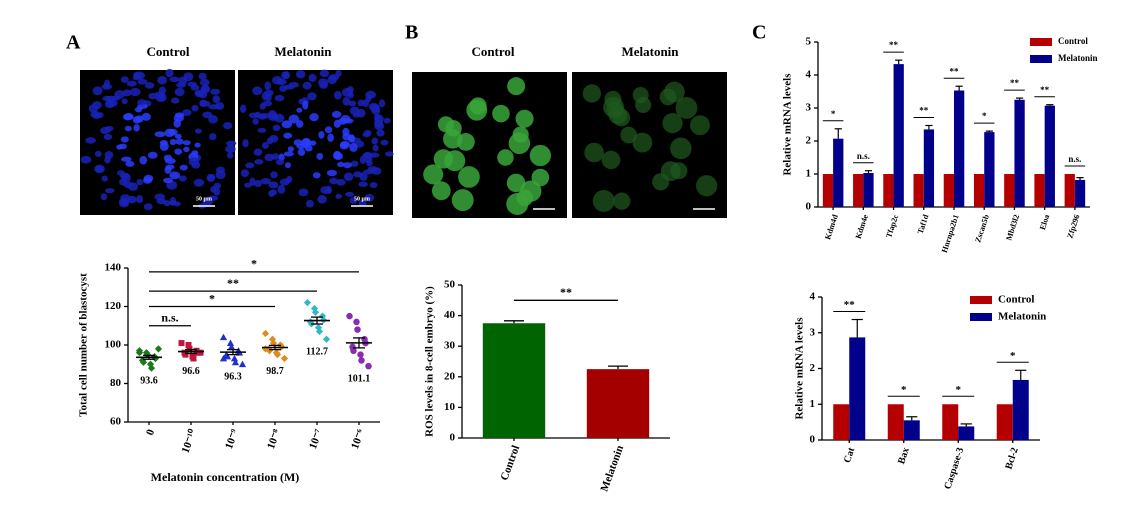  What do you see at coordinates (954, 468) in the screenshot?
I see `x-tick-label: Caspase-3` at bounding box center [954, 468].